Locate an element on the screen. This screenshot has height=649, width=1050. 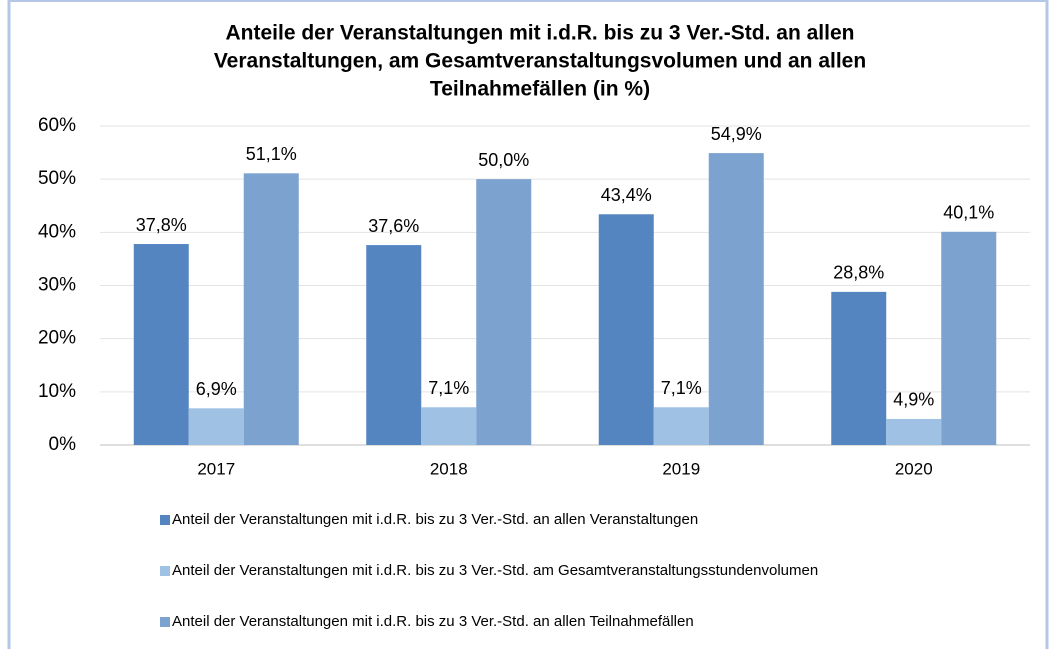
data-label: 6,9% is located at coordinates (216, 389).